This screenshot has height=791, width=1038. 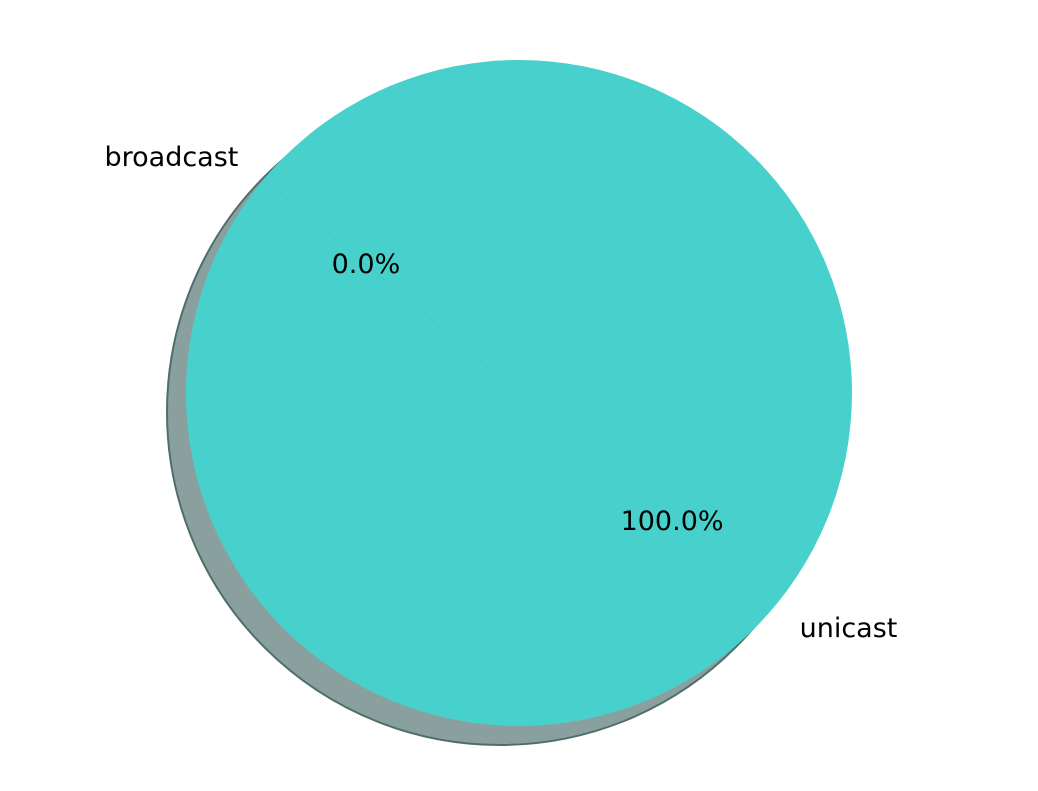 I want to click on pie-pct-label-broadcast: 0.0%, so click(x=366, y=264).